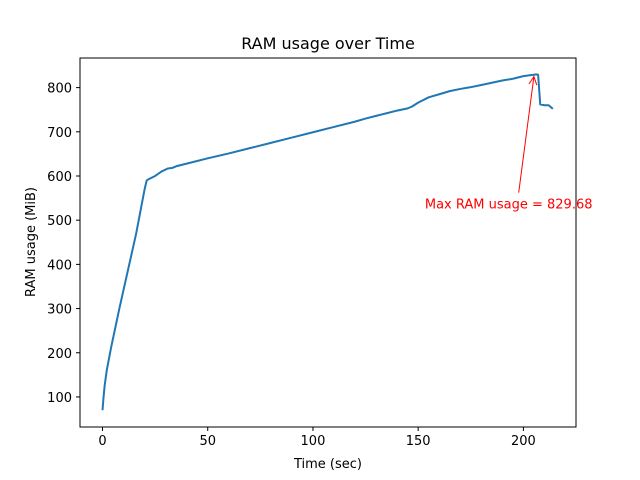 Image resolution: width=640 pixels, height=480 pixels. What do you see at coordinates (63, 244) in the screenshot?
I see `y-axis: 100 200 300 400 500 600 700 800` at bounding box center [63, 244].